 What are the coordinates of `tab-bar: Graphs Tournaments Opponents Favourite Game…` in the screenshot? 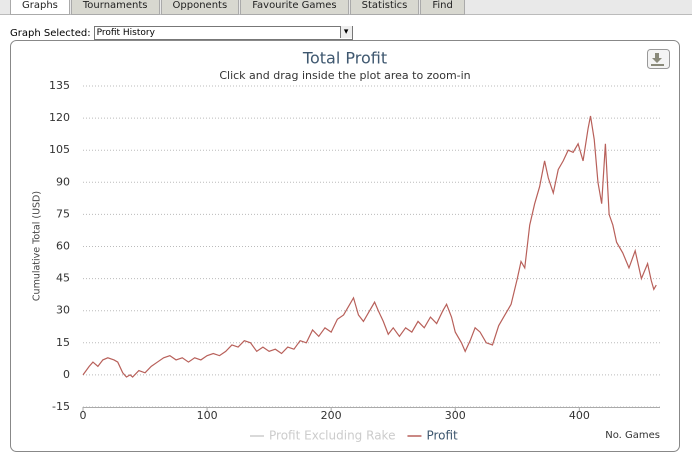 It's located at (346, 7).